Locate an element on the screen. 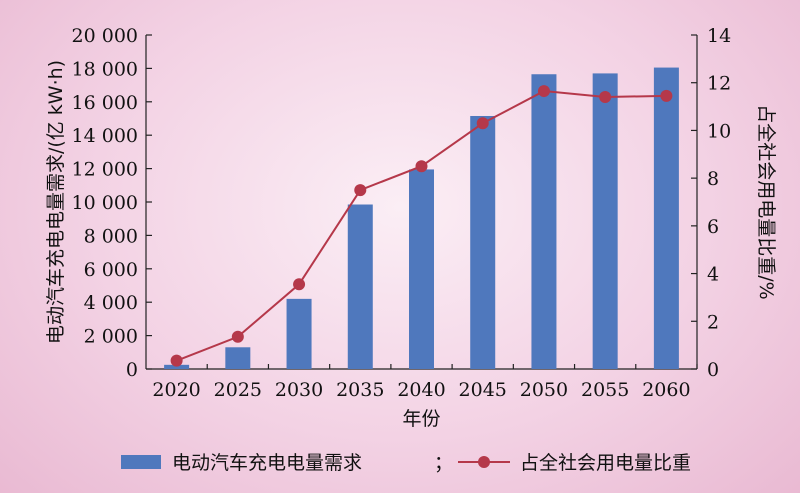 The width and height of the screenshot is (800, 493). right-tick-label: 8 is located at coordinates (713, 179).